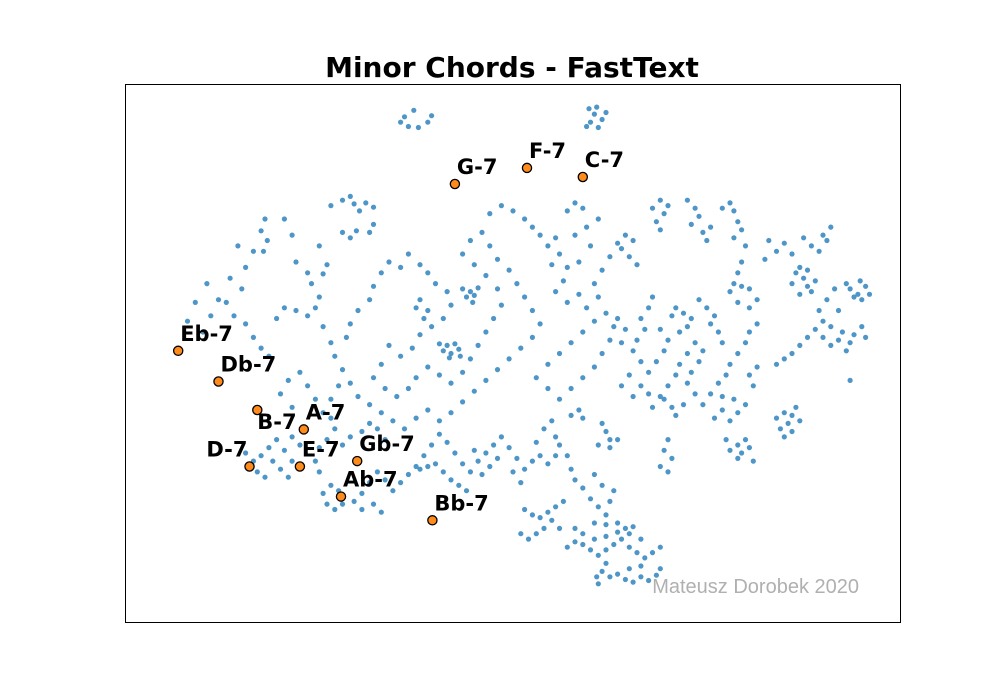 The width and height of the screenshot is (1000, 700). I want to click on watermark: Mateusz Dorobek 2020, so click(755, 587).